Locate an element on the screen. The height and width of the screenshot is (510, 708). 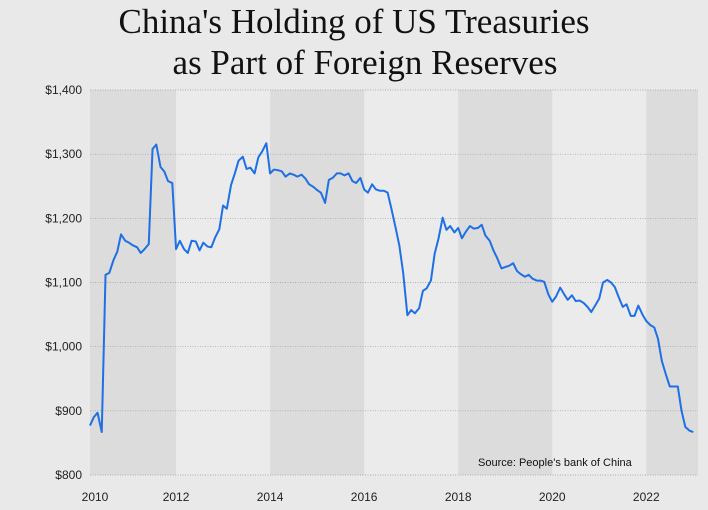
x-tick-label: 2012 is located at coordinates (176, 497).